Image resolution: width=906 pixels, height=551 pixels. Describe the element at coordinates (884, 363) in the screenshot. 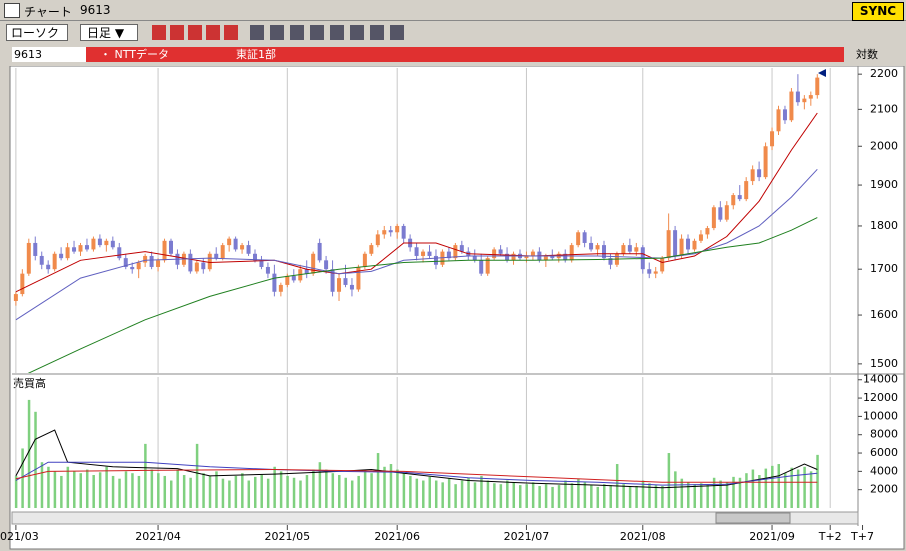

I see `y-tick-label: 1500` at that location.